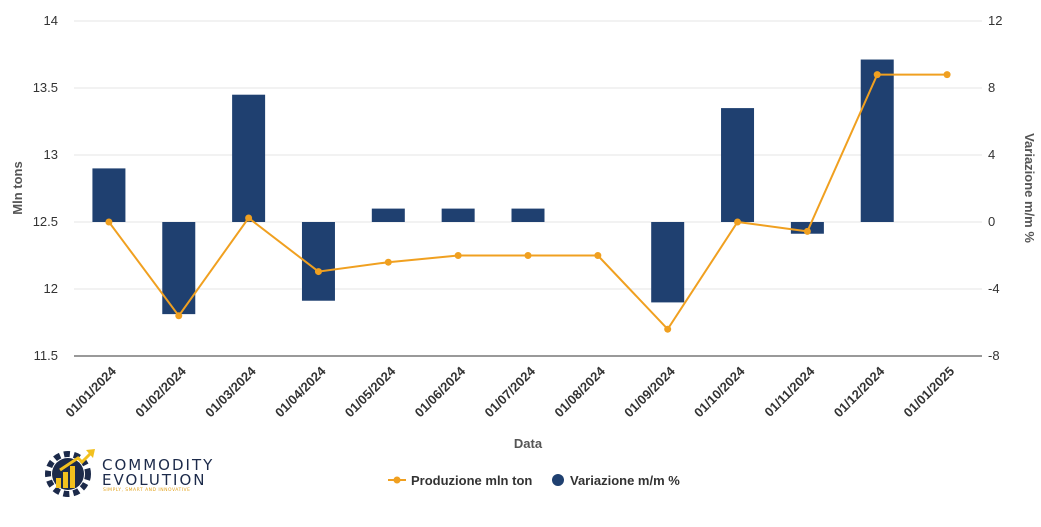  I want to click on right-tick-label: 8, so click(991, 87).